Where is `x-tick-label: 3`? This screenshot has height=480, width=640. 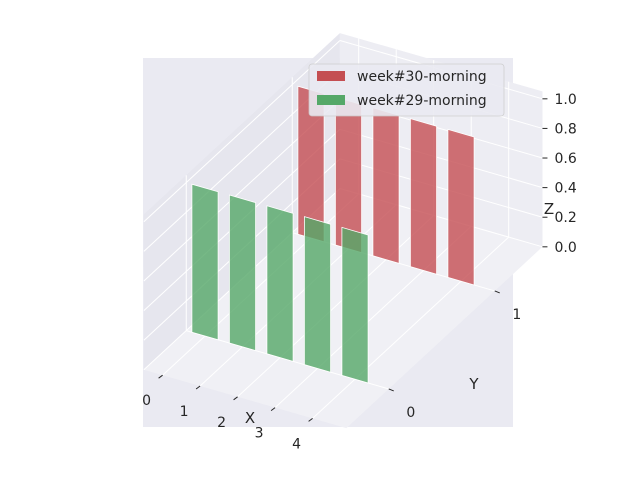
x-tick-label: 3 is located at coordinates (259, 434).